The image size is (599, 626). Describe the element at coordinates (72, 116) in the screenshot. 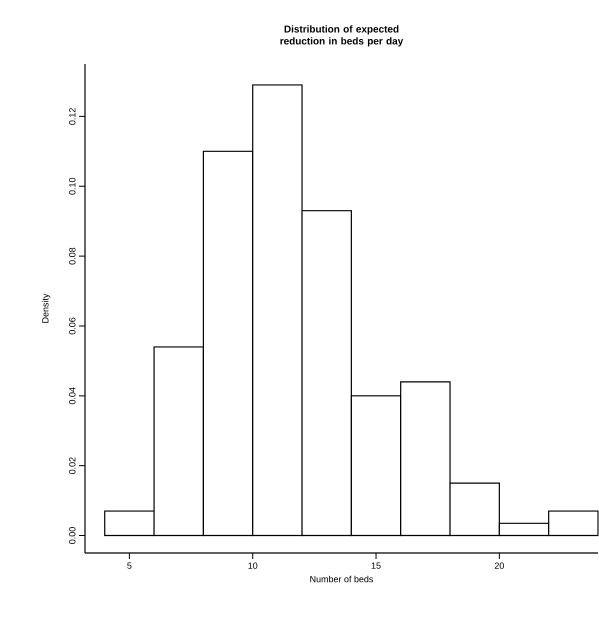

I see `y-tick-label: 0.12` at that location.